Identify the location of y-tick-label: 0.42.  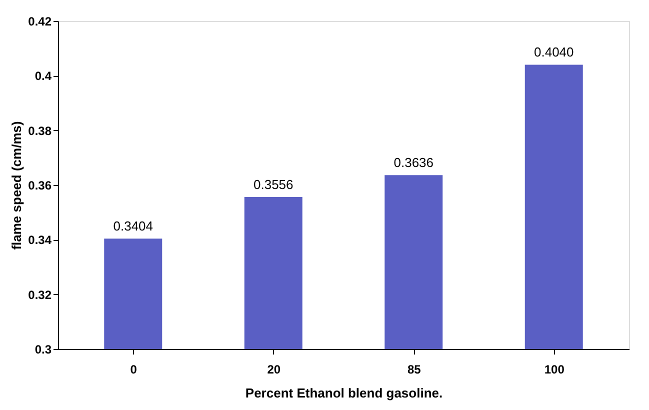
(40, 21).